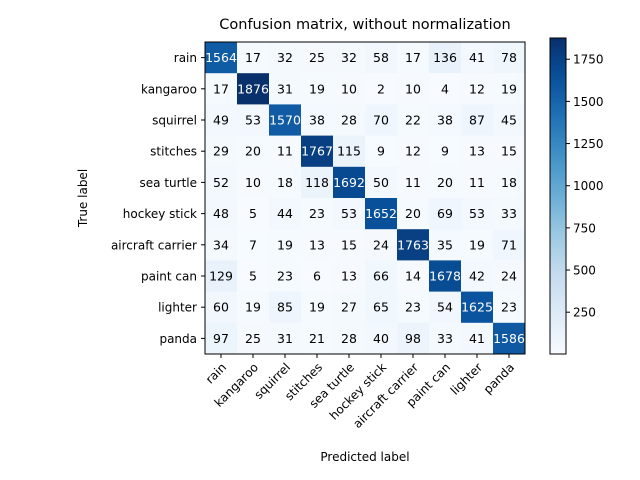 The width and height of the screenshot is (640, 480). I want to click on cell-value: 31, so click(285, 338).